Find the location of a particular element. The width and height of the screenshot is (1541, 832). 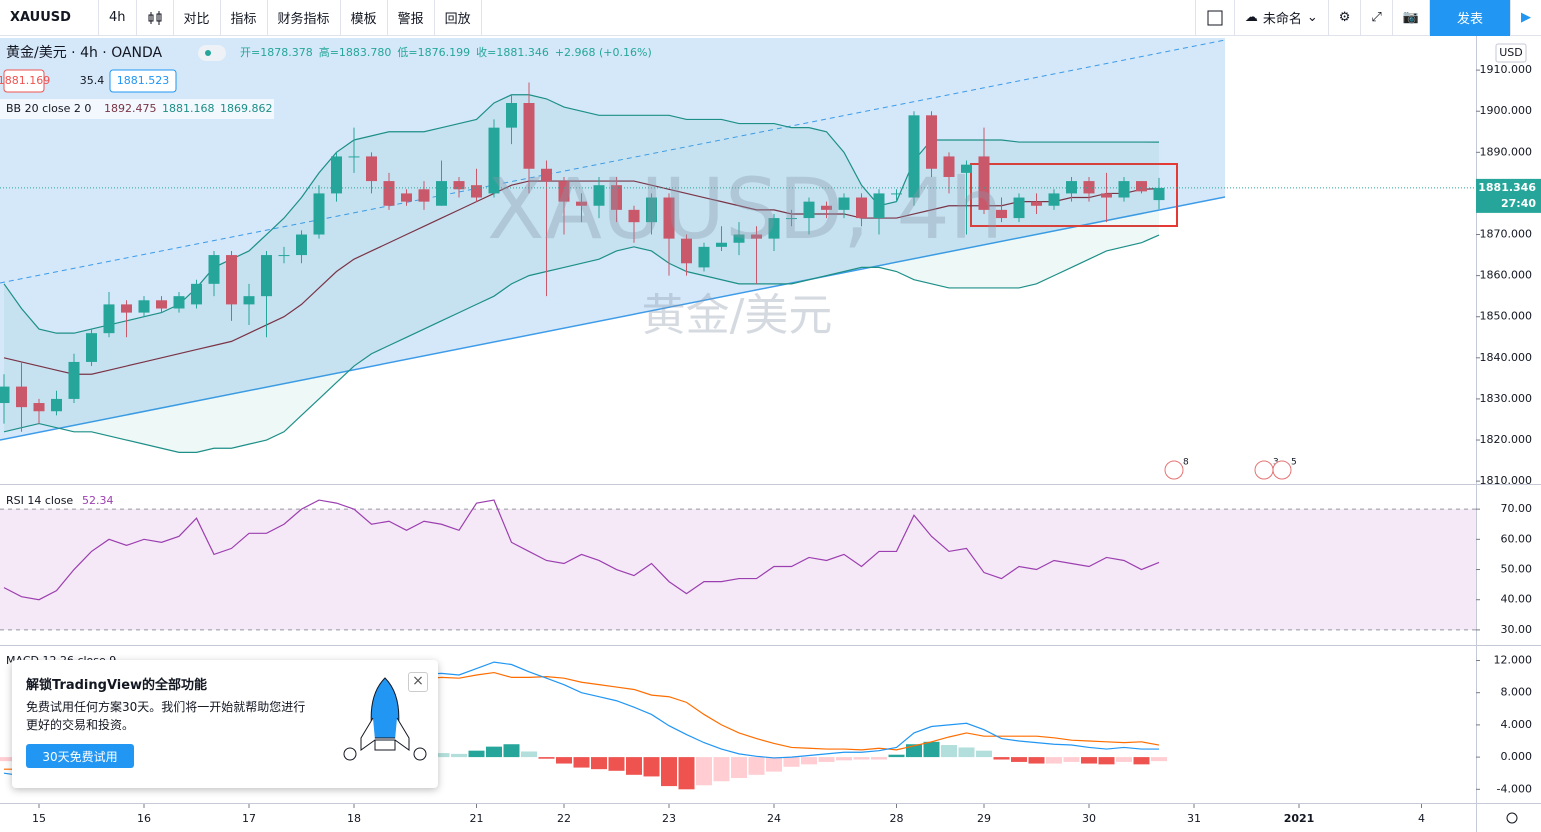

rsi-band is located at coordinates (738, 569).